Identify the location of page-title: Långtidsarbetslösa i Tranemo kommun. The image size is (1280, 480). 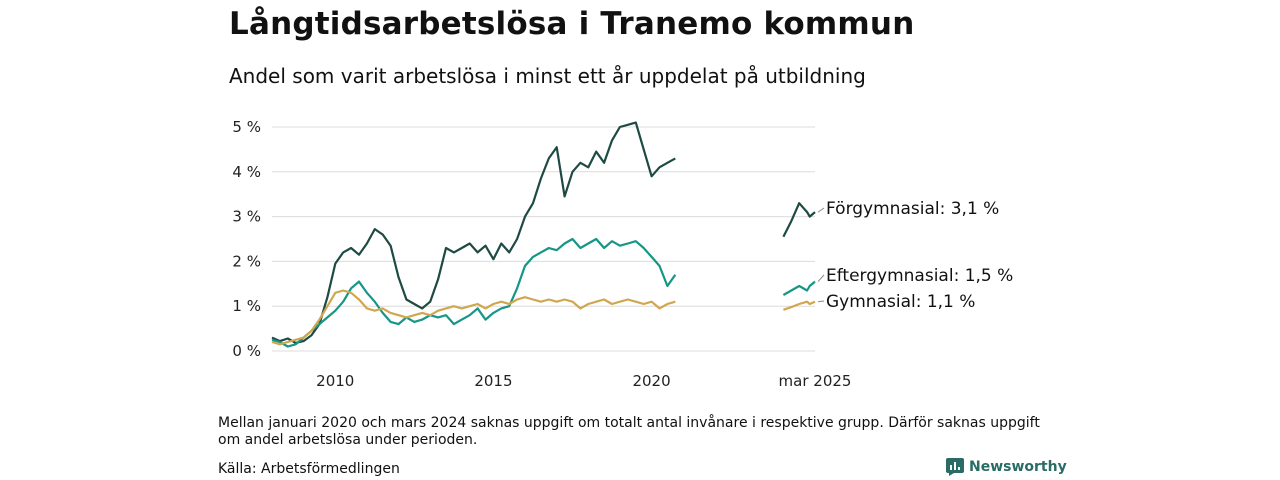
(572, 24).